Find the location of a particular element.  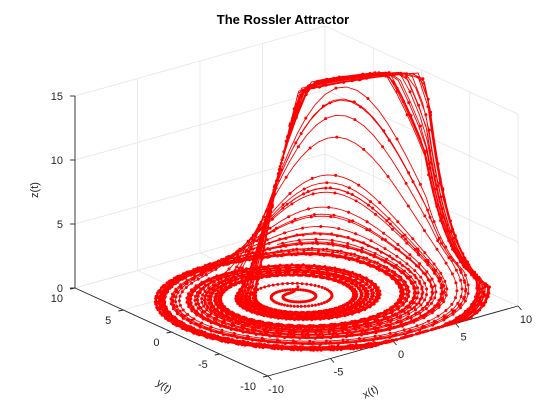

x-tick-label: -10 is located at coordinates (276, 390).